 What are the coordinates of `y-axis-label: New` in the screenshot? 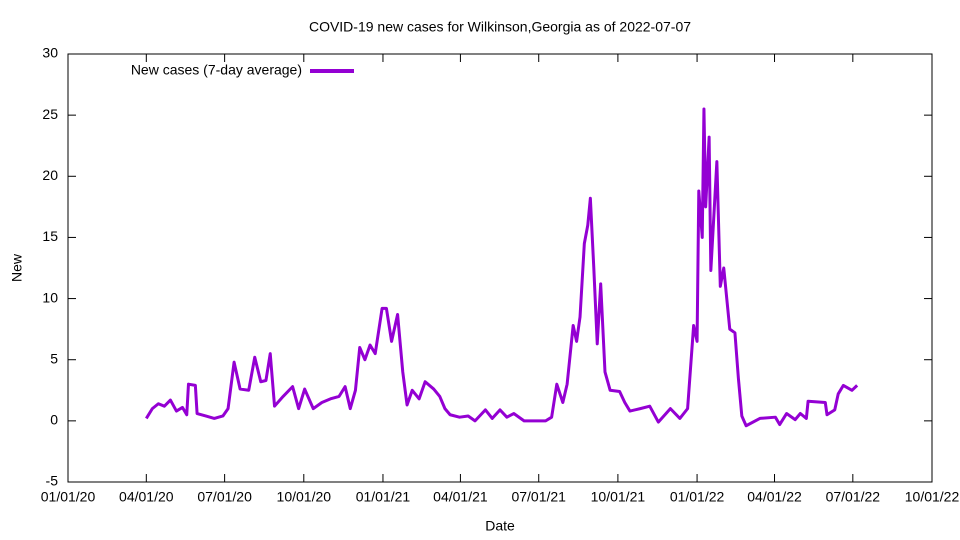 It's located at (17, 267).